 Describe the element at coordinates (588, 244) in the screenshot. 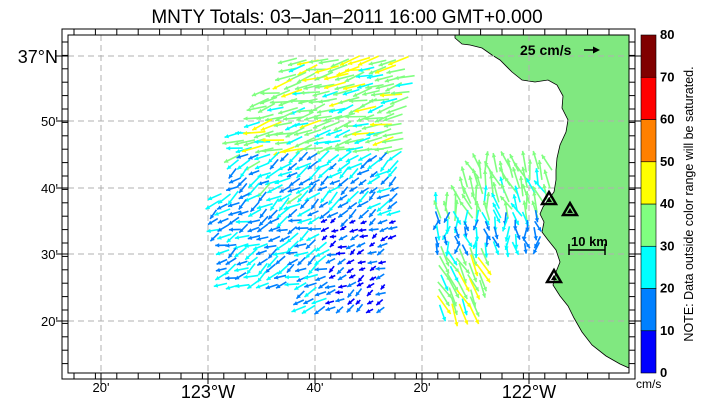

I see `distance-scale: 10 km` at that location.